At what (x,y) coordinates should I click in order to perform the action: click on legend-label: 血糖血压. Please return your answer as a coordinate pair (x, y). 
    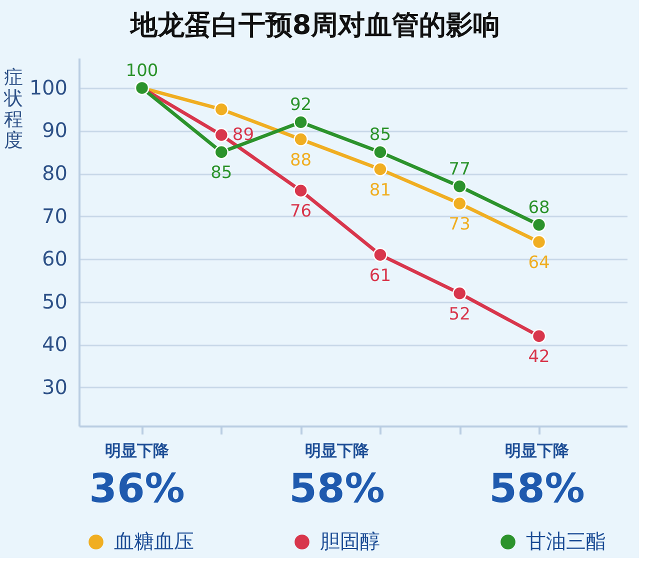
    Looking at the image, I should click on (154, 541).